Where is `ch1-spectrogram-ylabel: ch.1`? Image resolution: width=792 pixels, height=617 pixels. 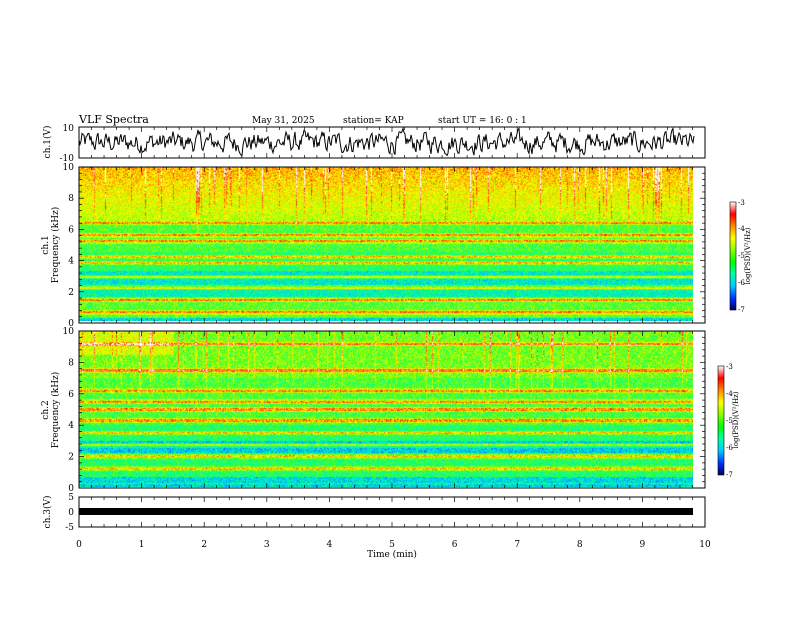
ch1-spectrogram-ylabel: ch.1 is located at coordinates (46, 244).